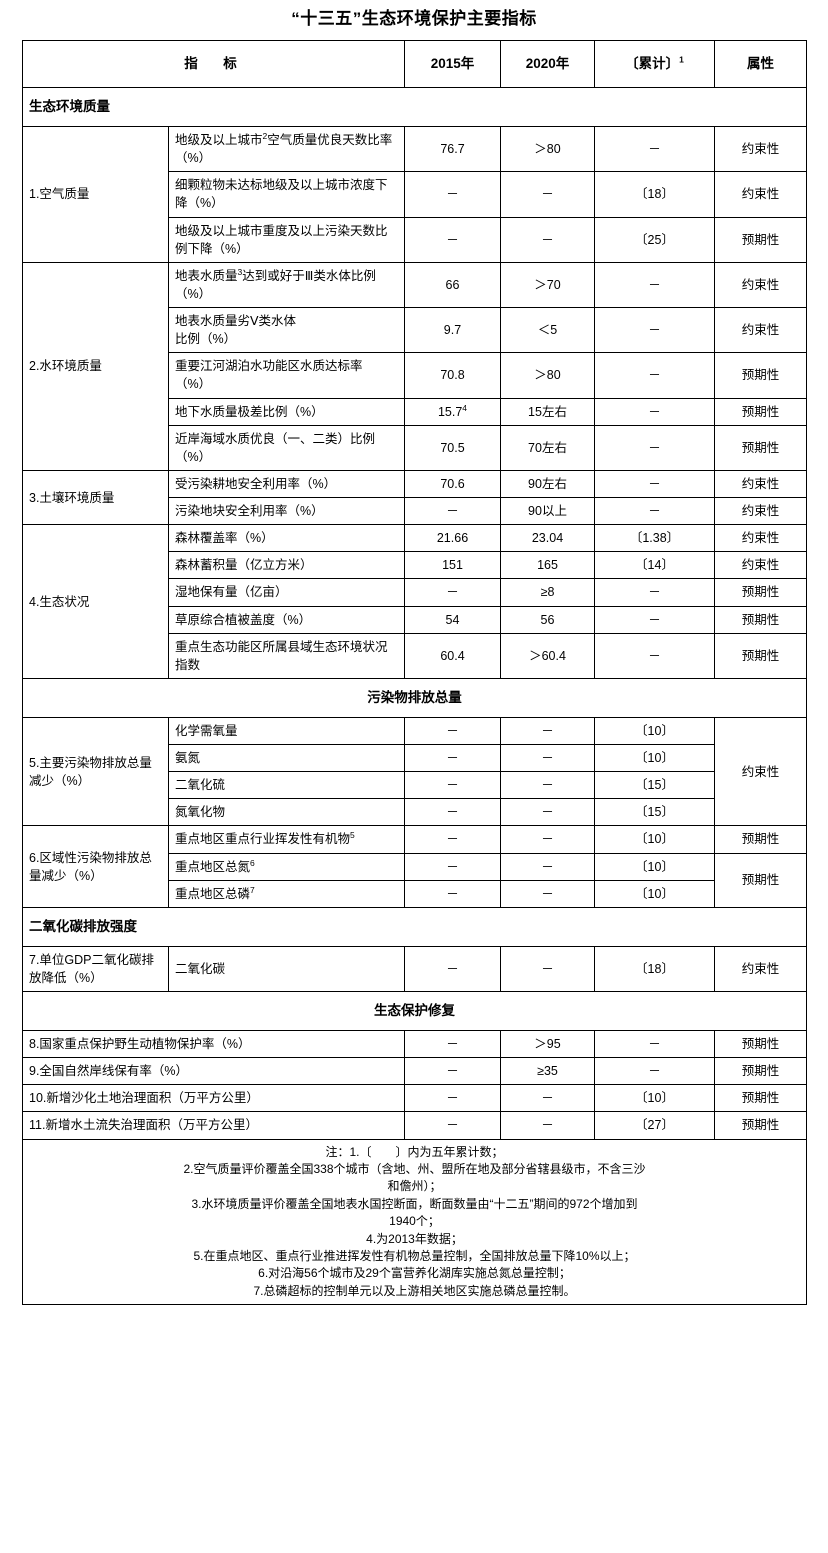  I want to click on indicator-name: 受污染耕地安全利用率（%）, so click(286, 484).